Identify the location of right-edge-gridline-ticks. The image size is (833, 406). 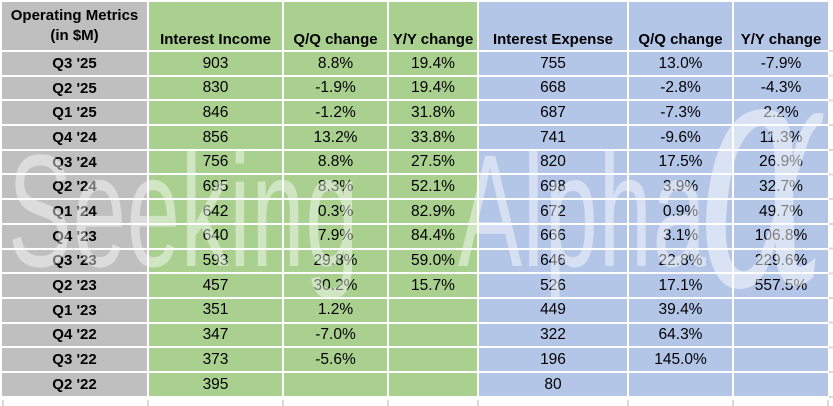
(831, 224).